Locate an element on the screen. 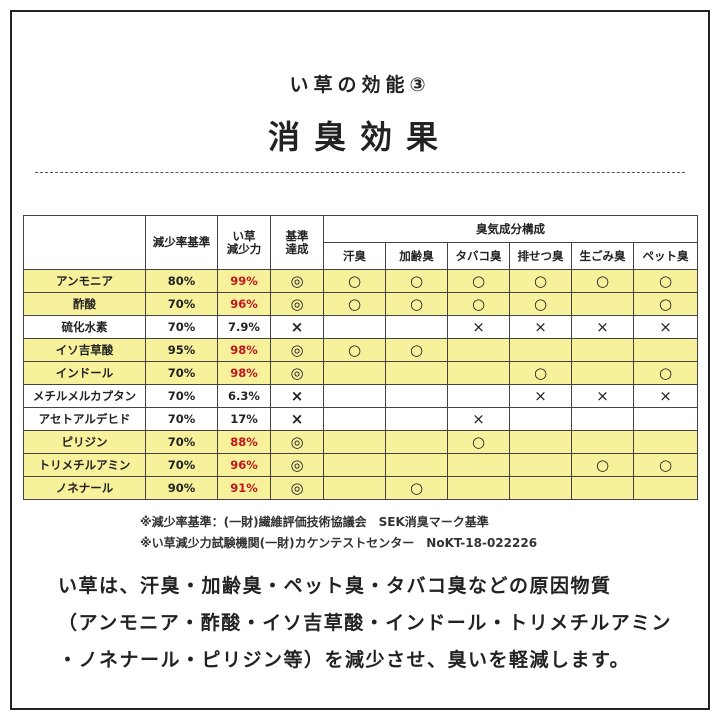 The image size is (720, 720). power-cell: 88% is located at coordinates (244, 442).